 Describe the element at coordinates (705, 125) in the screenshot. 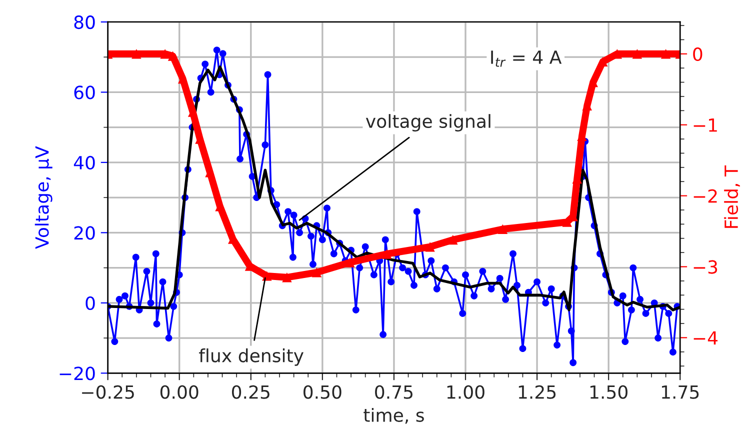

I see `y2-tick-label: −1` at that location.